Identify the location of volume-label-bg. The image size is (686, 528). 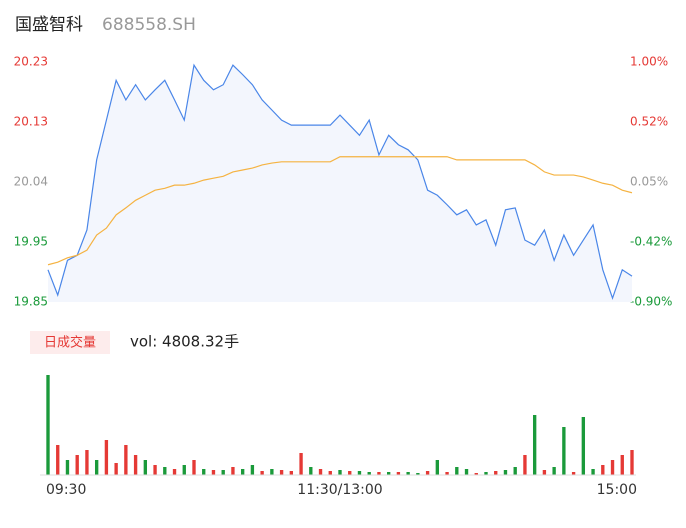
(70, 342).